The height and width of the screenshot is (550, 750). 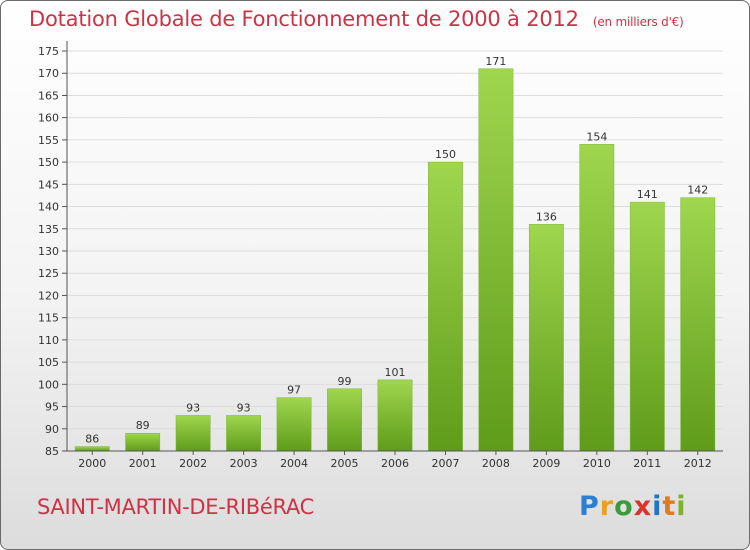 What do you see at coordinates (294, 463) in the screenshot?
I see `x-tick-label: 2004` at bounding box center [294, 463].